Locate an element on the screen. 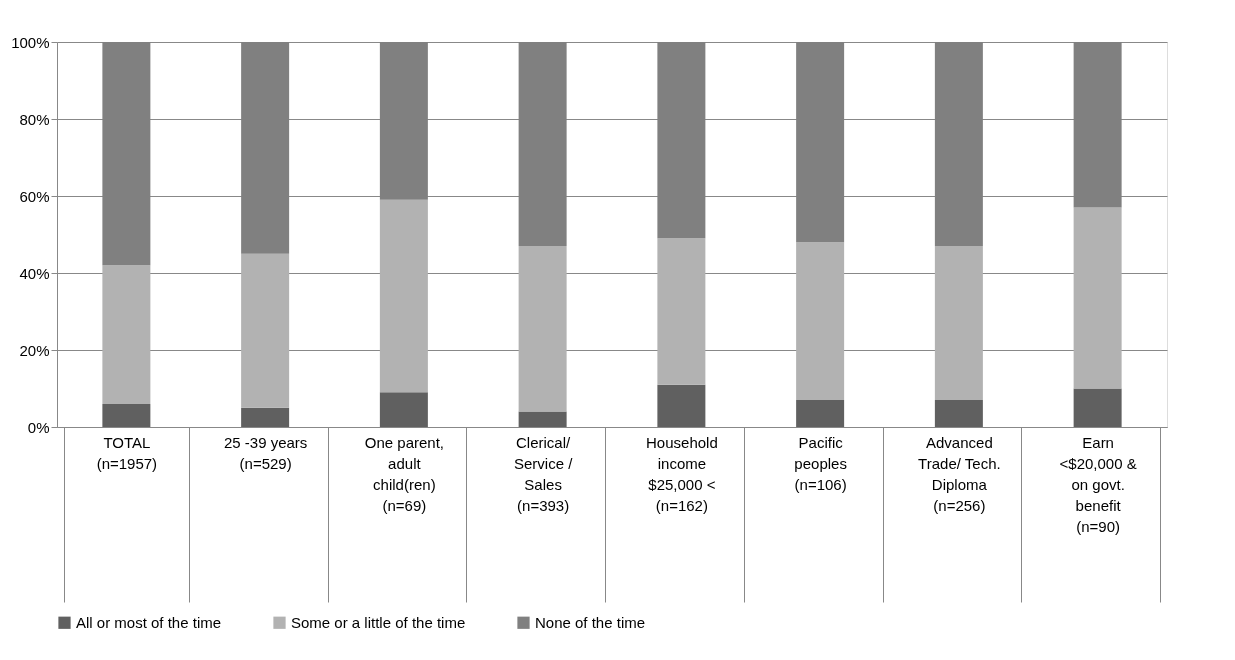 This screenshot has width=1235, height=660. x-tick-label: Clerical/ Service / Sales (n=393) is located at coordinates (543, 473).